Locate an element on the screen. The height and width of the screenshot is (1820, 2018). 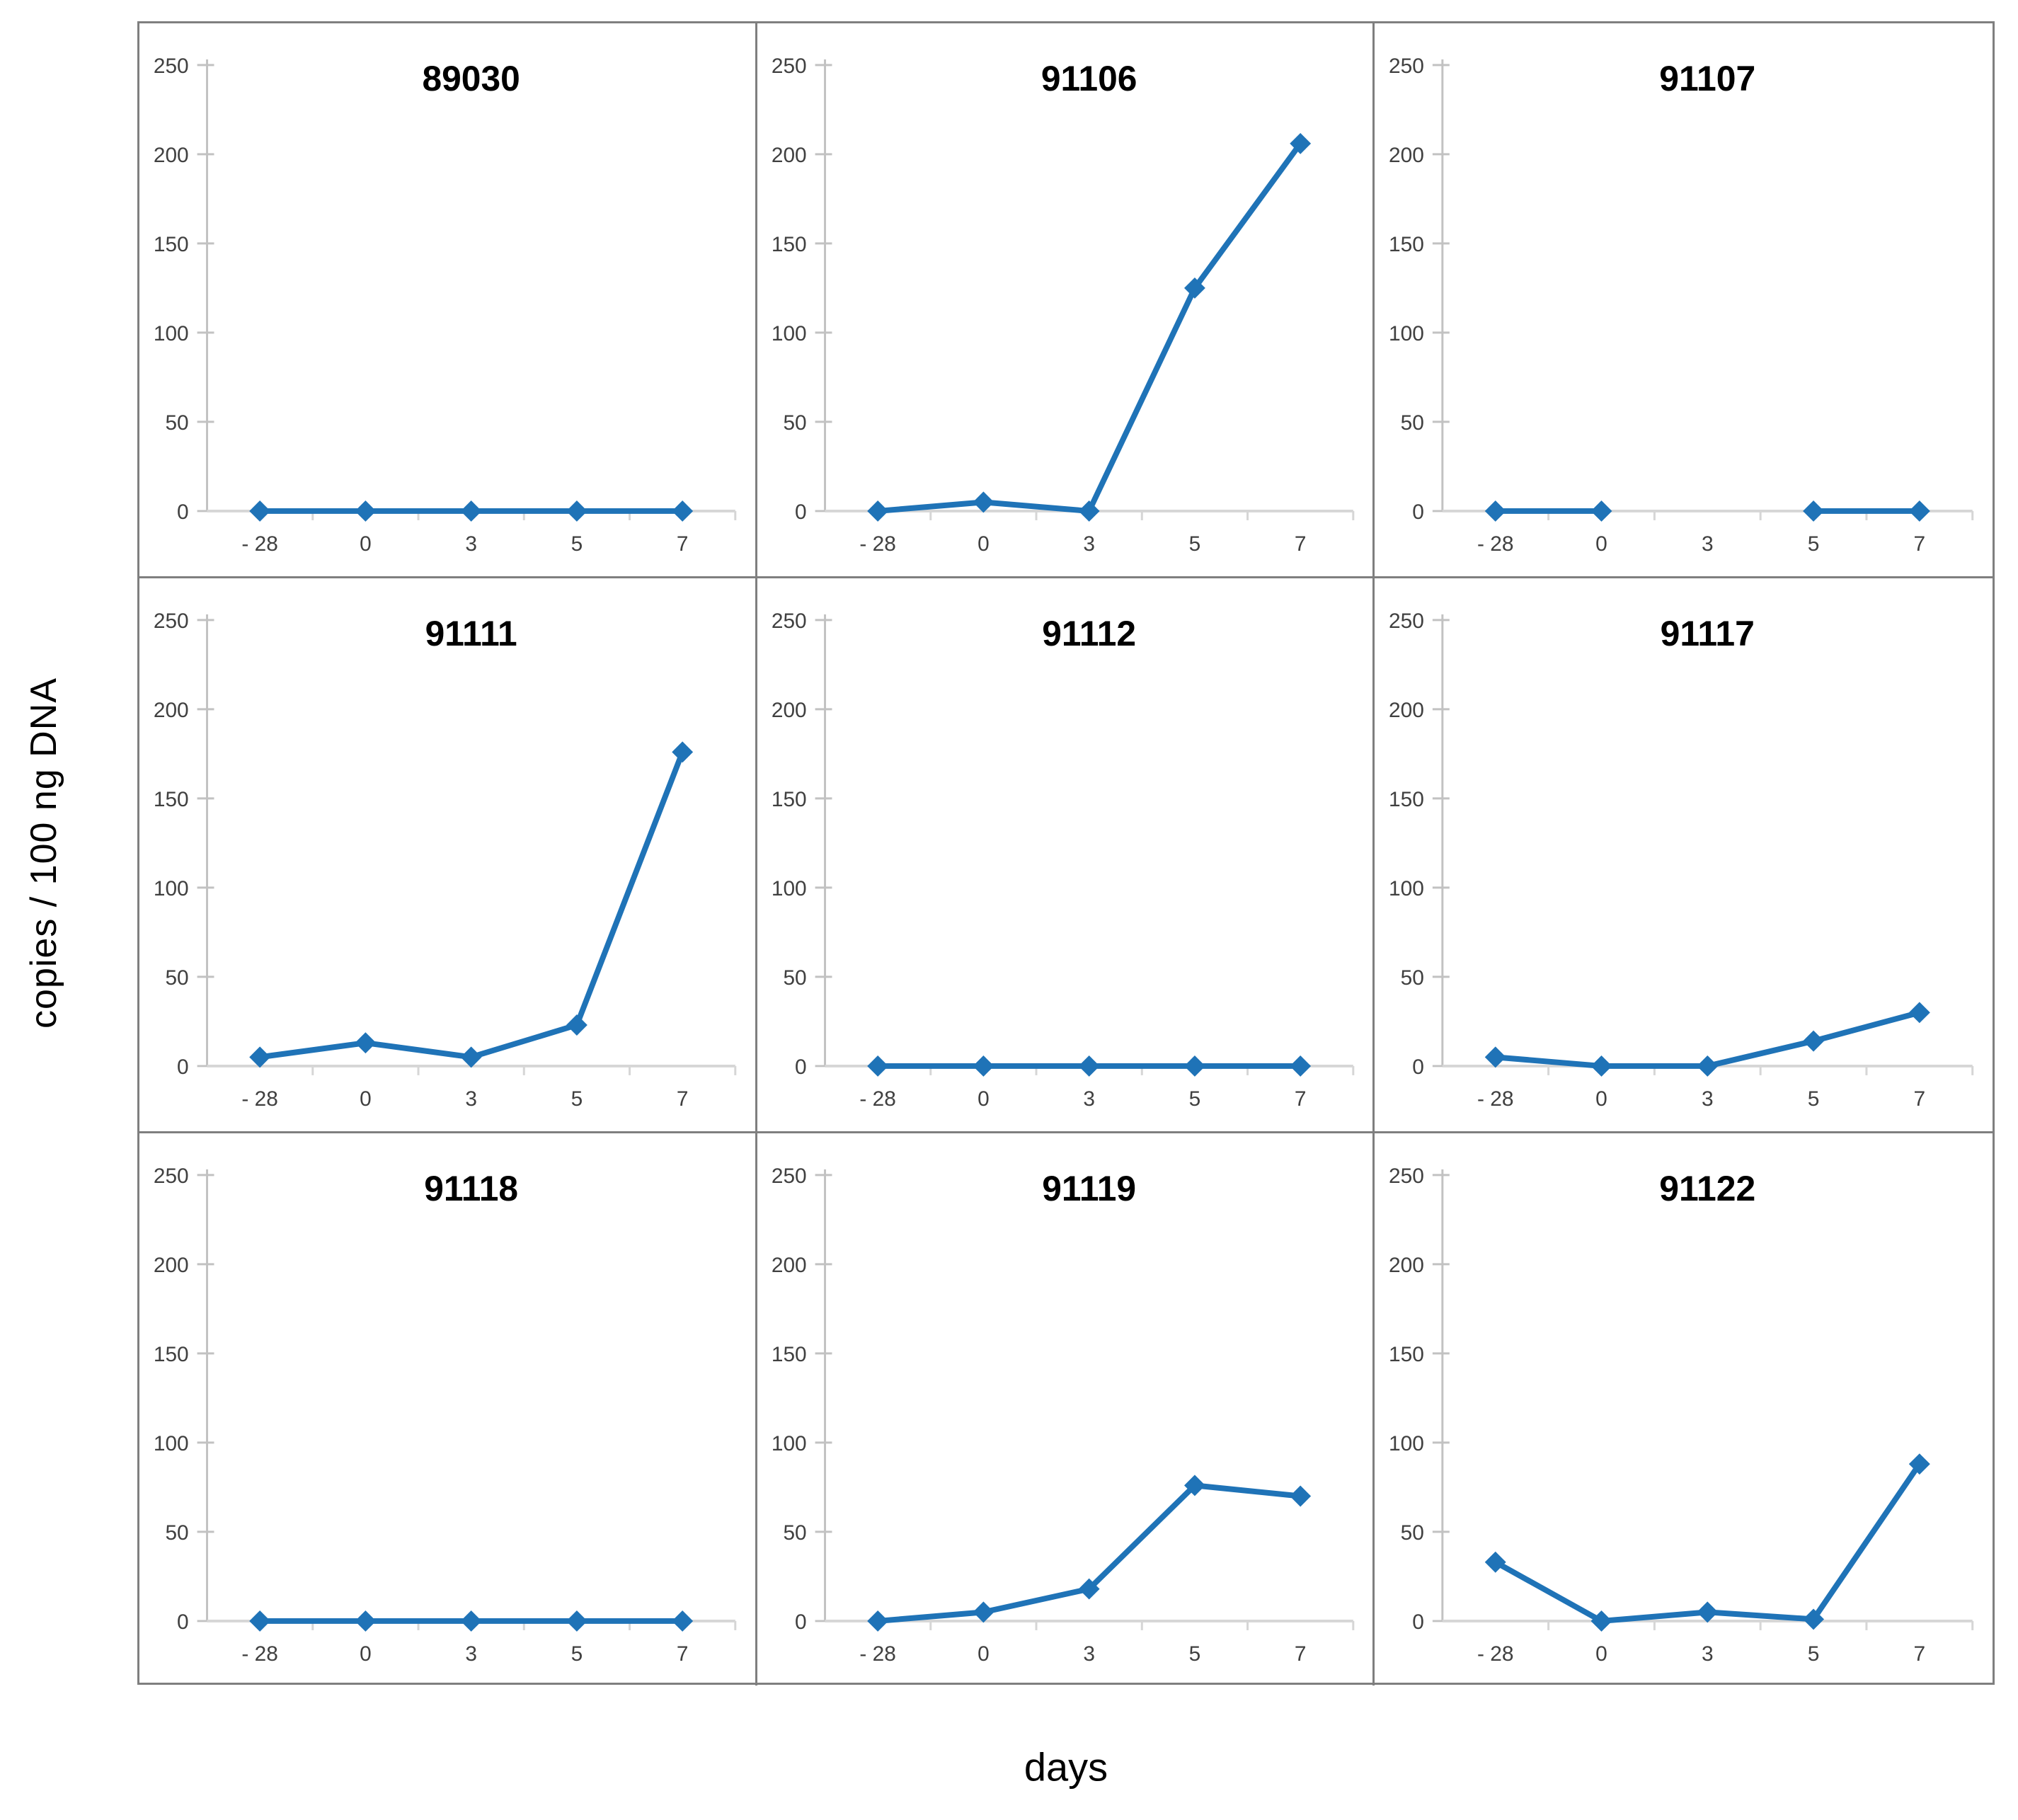
chart-title: 91117 is located at coordinates (1708, 633).